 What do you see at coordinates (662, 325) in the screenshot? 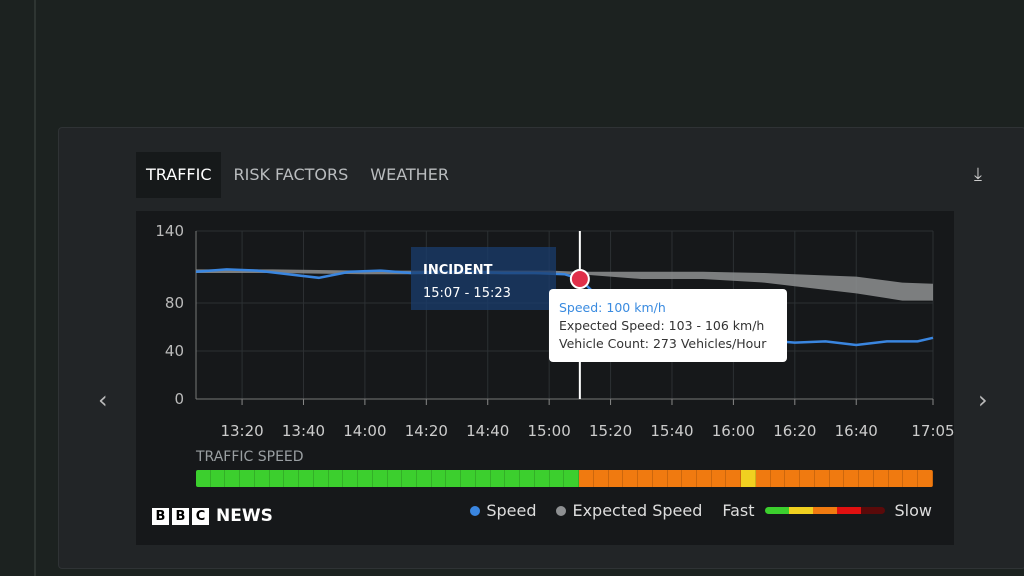
I see `tooltip-expected: Expected Speed: 103 - 106 km/h` at bounding box center [662, 325].